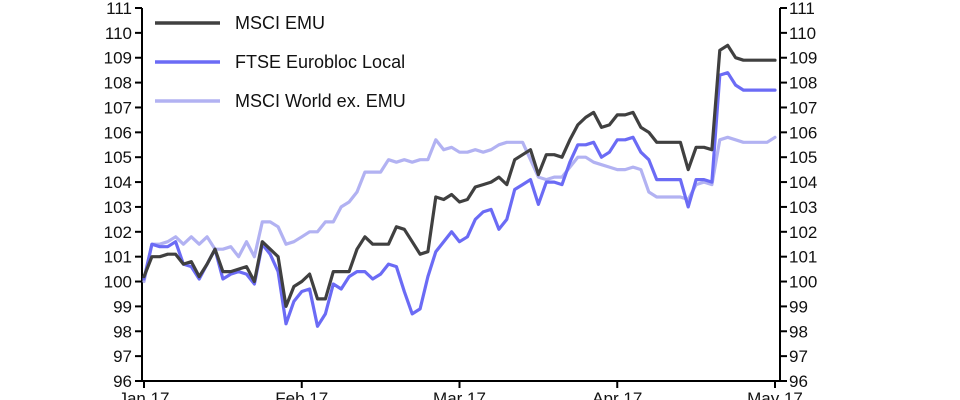  I want to click on x-tick-label: May 17, so click(775, 394).